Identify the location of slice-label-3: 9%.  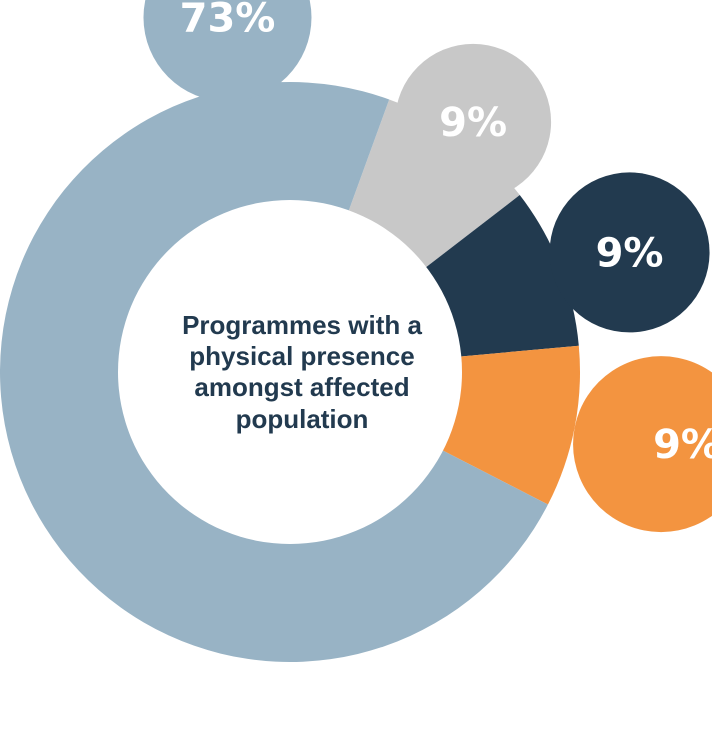
(682, 445).